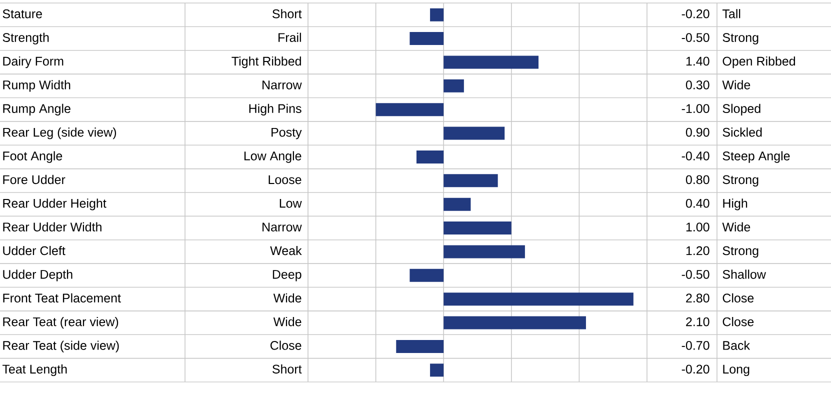  What do you see at coordinates (759, 62) in the screenshot?
I see `text: Open Ribbed` at bounding box center [759, 62].